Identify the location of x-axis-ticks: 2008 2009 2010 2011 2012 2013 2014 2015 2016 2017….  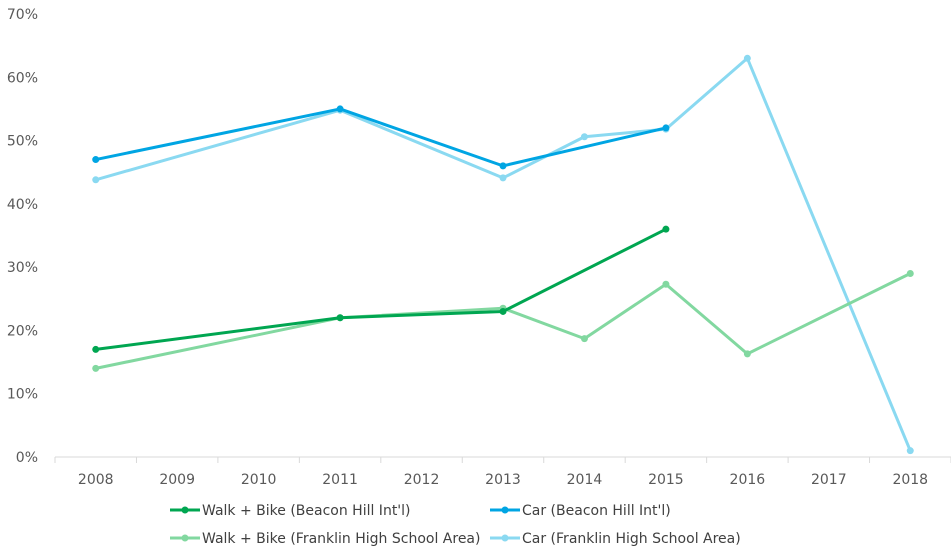
(502, 472).